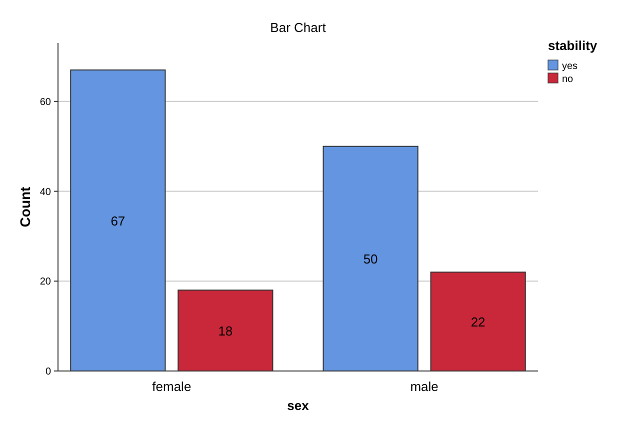  I want to click on data-label: 18, so click(225, 331).